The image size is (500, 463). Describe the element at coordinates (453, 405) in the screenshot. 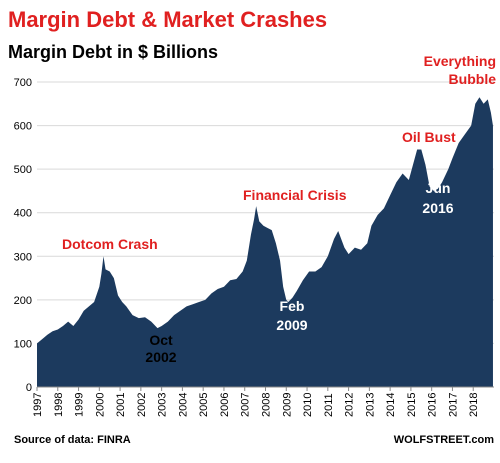

I see `x-tick-label: 2017` at that location.